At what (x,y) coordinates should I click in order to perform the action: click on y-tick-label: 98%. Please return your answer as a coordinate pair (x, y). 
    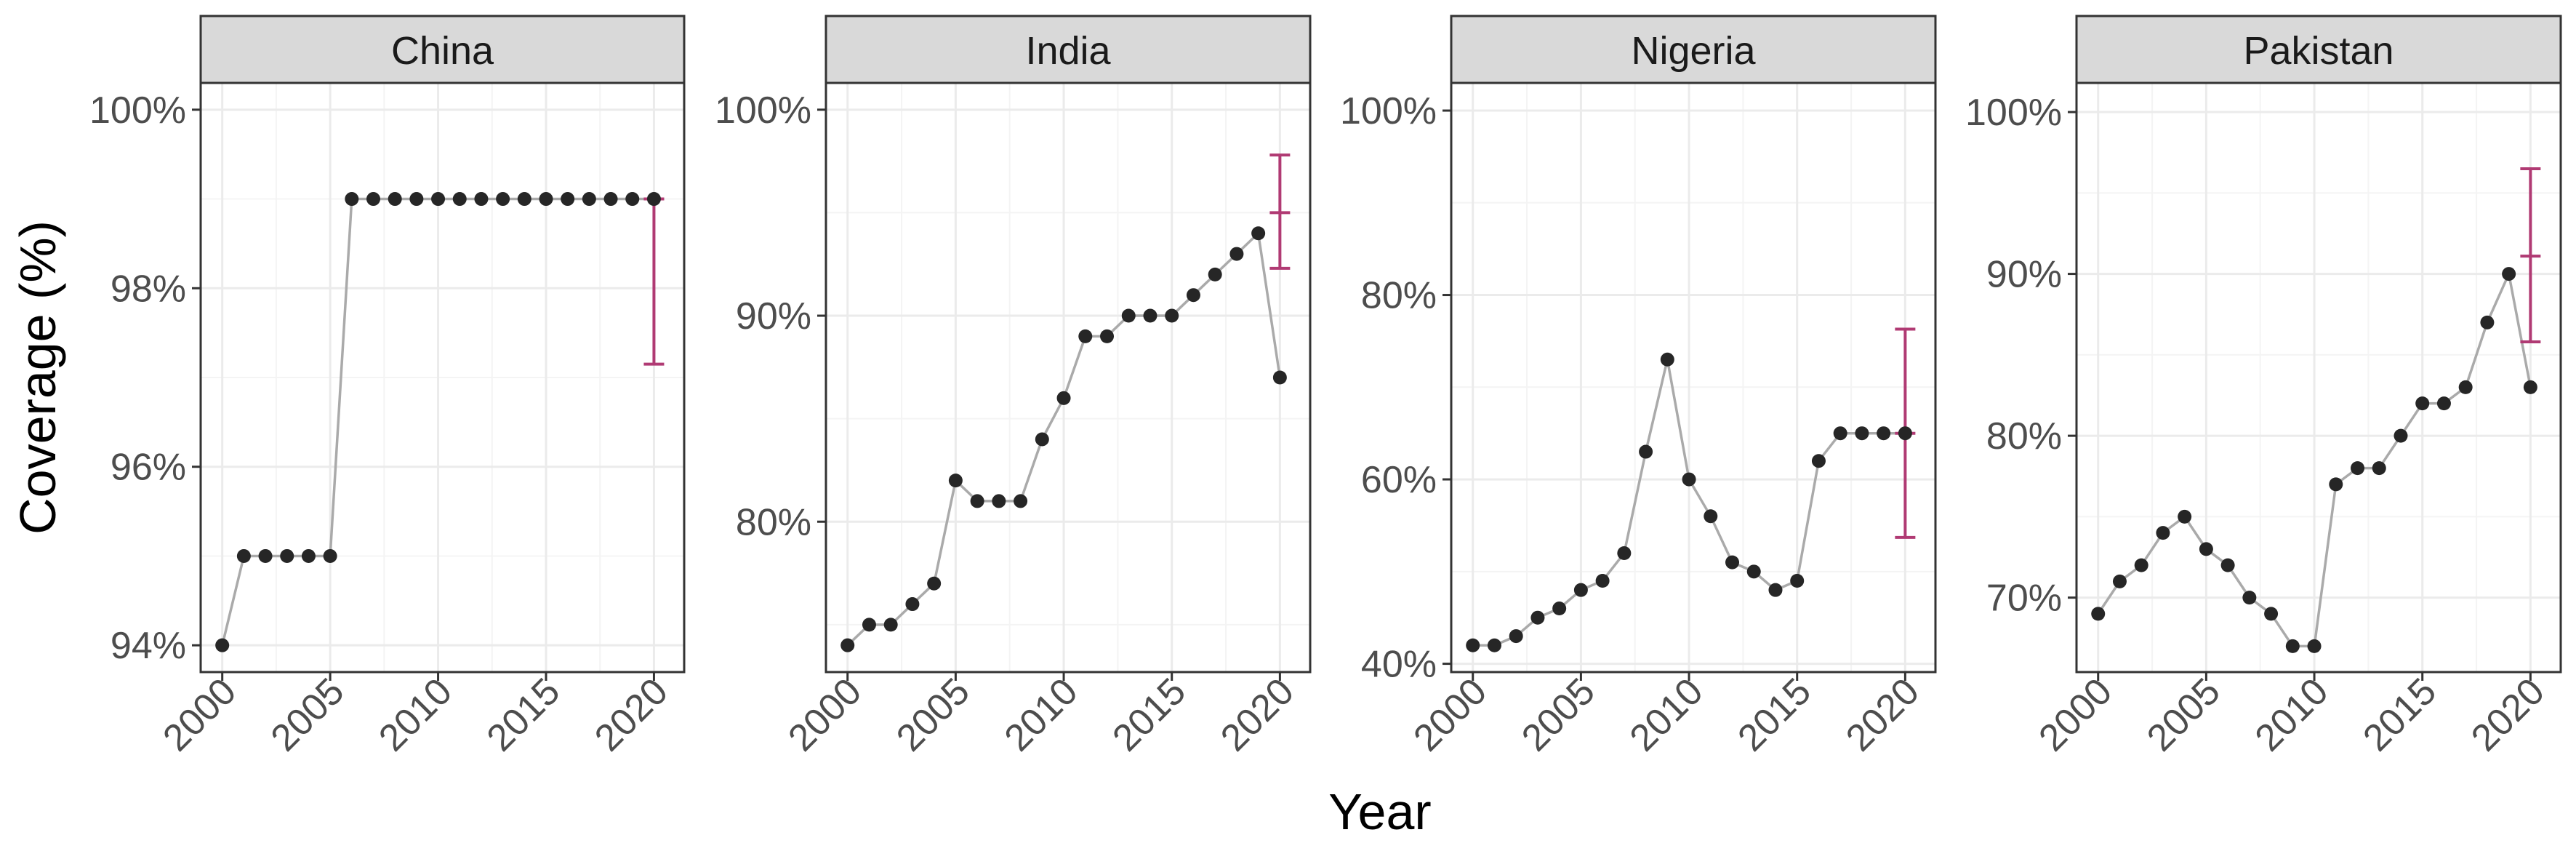
    Looking at the image, I should click on (148, 289).